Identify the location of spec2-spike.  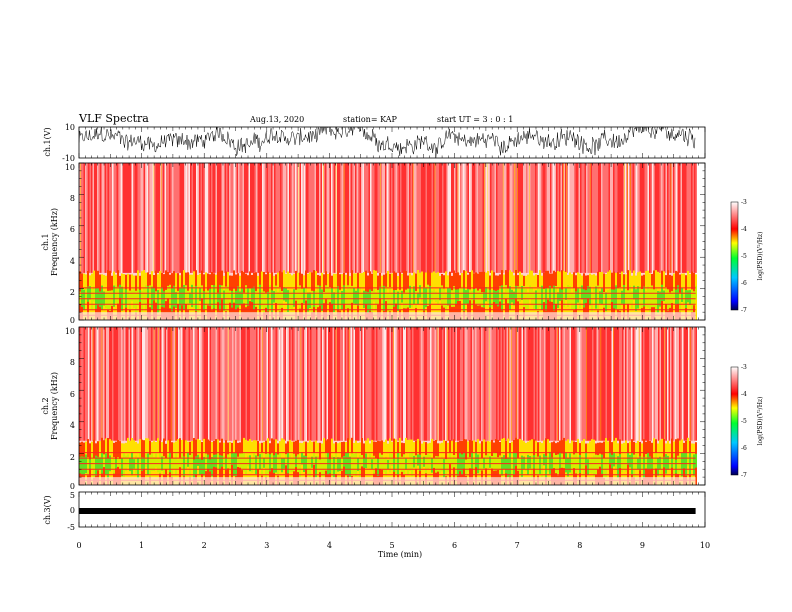
(438, 384).